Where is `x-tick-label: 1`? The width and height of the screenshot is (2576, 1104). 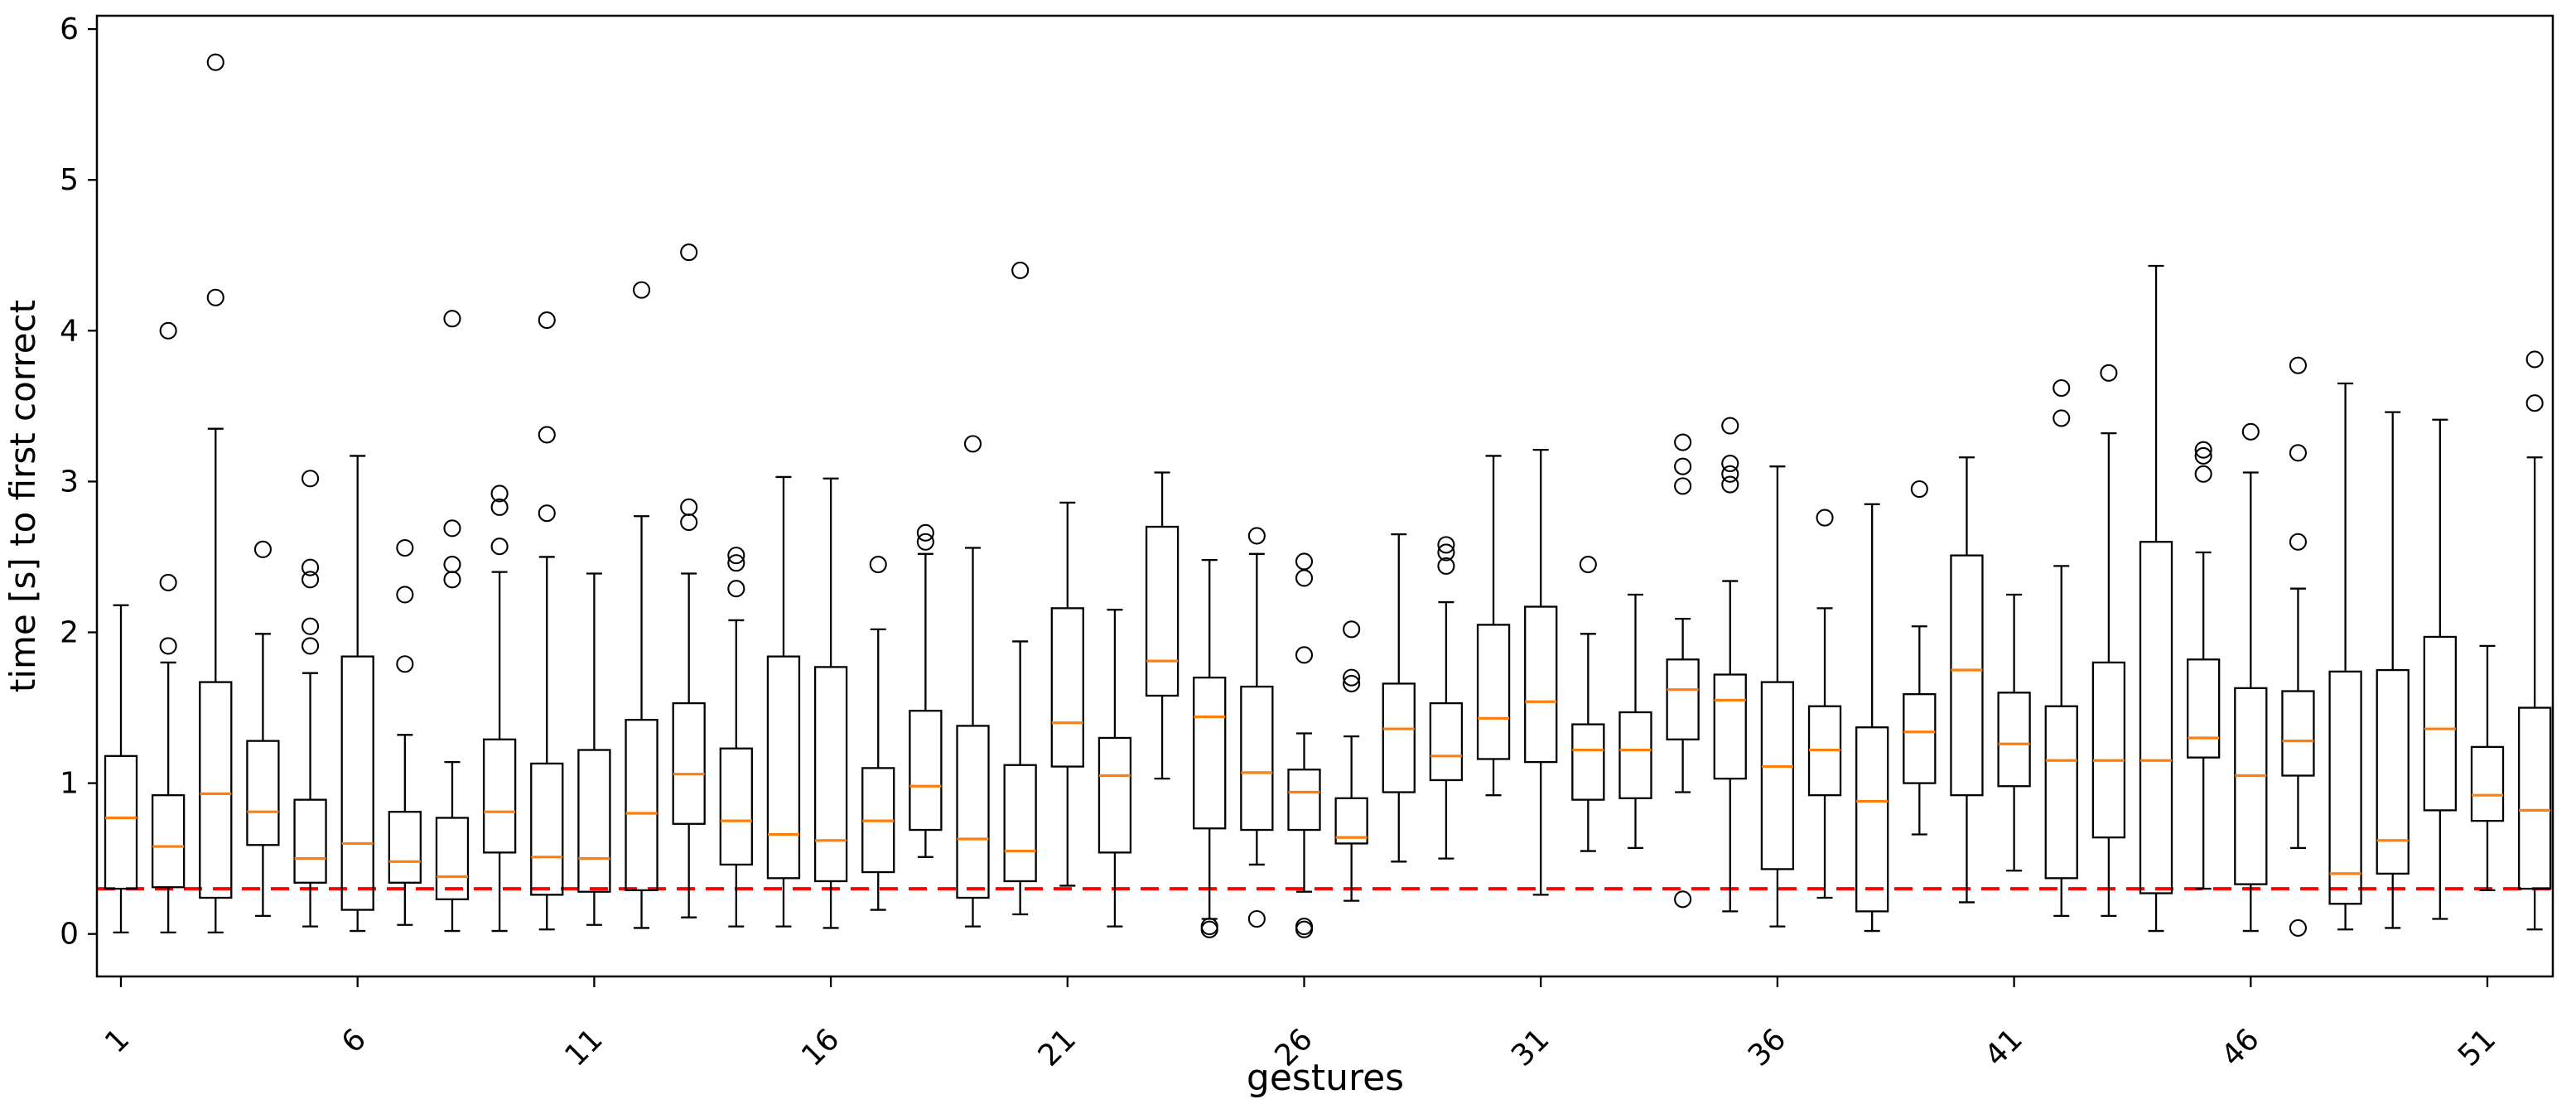
x-tick-label: 1 is located at coordinates (118, 1040).